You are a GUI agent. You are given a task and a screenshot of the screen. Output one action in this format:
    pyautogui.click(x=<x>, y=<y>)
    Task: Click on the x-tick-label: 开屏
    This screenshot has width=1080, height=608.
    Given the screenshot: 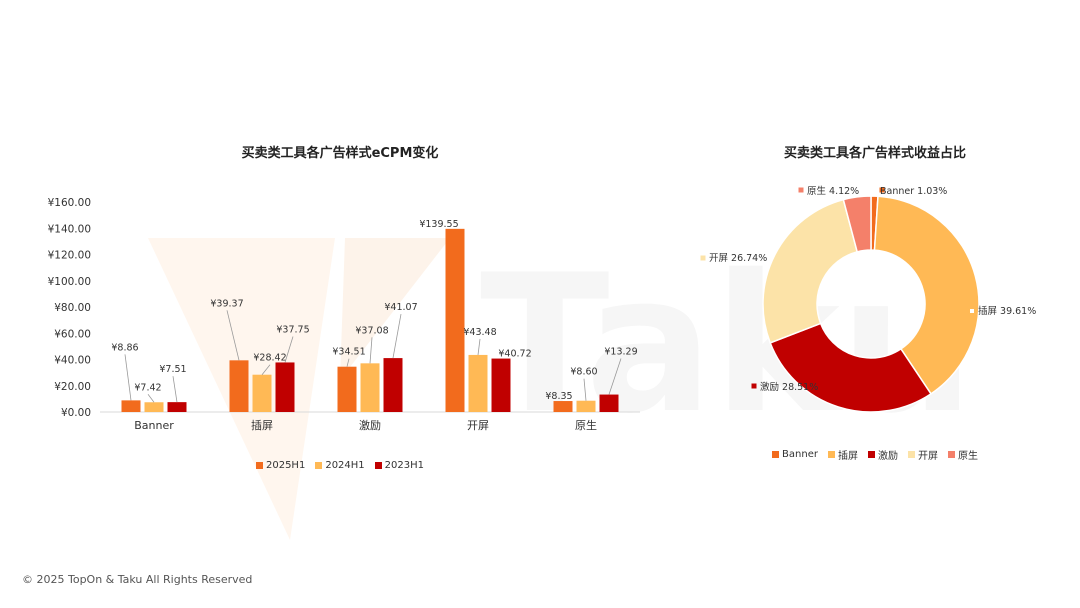 What is the action you would take?
    pyautogui.click(x=478, y=425)
    